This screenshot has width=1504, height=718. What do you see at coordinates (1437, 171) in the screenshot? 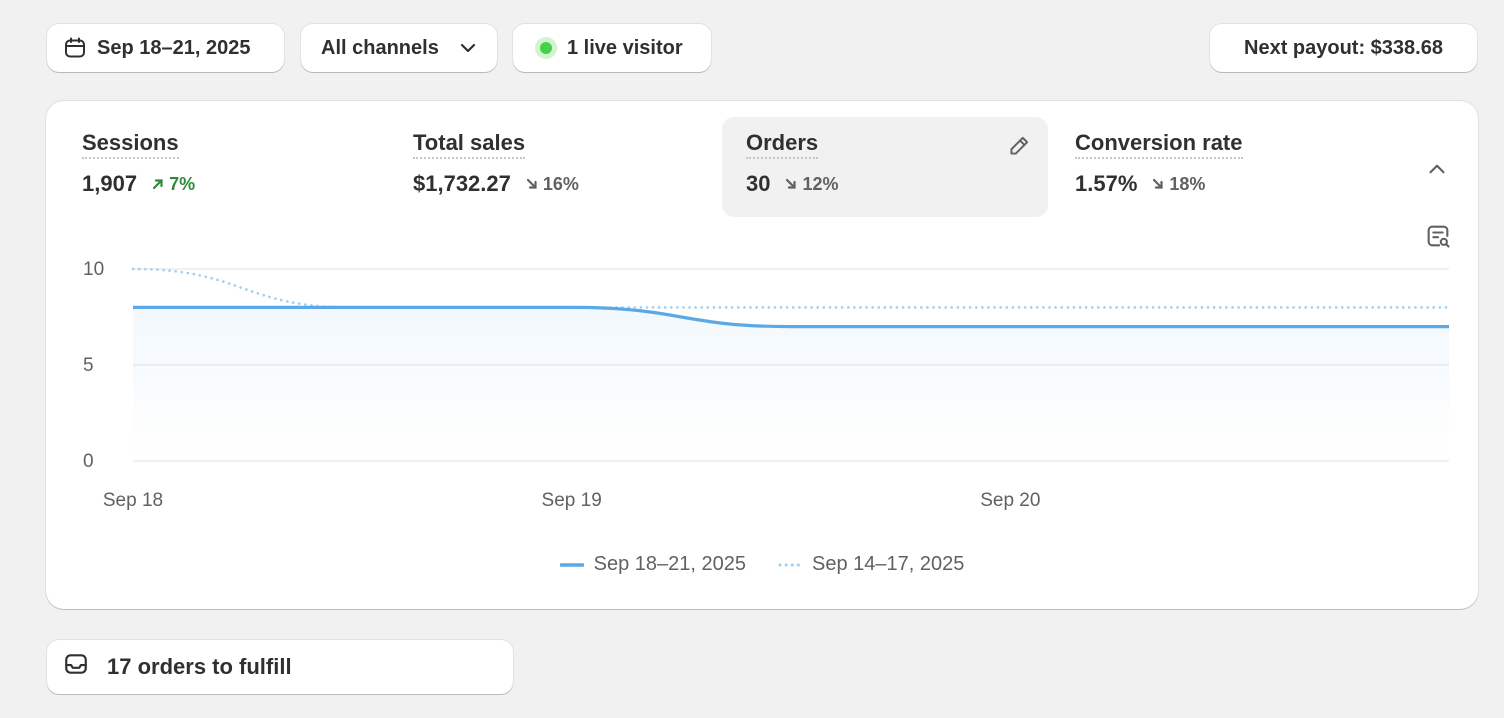
I see `chevron-up-icon` at bounding box center [1437, 171].